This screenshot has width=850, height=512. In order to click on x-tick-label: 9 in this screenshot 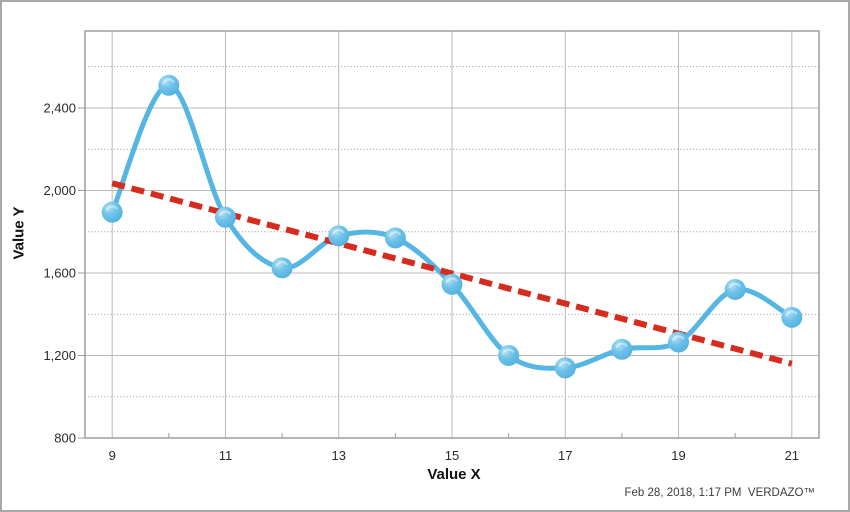, I will do `click(112, 455)`.